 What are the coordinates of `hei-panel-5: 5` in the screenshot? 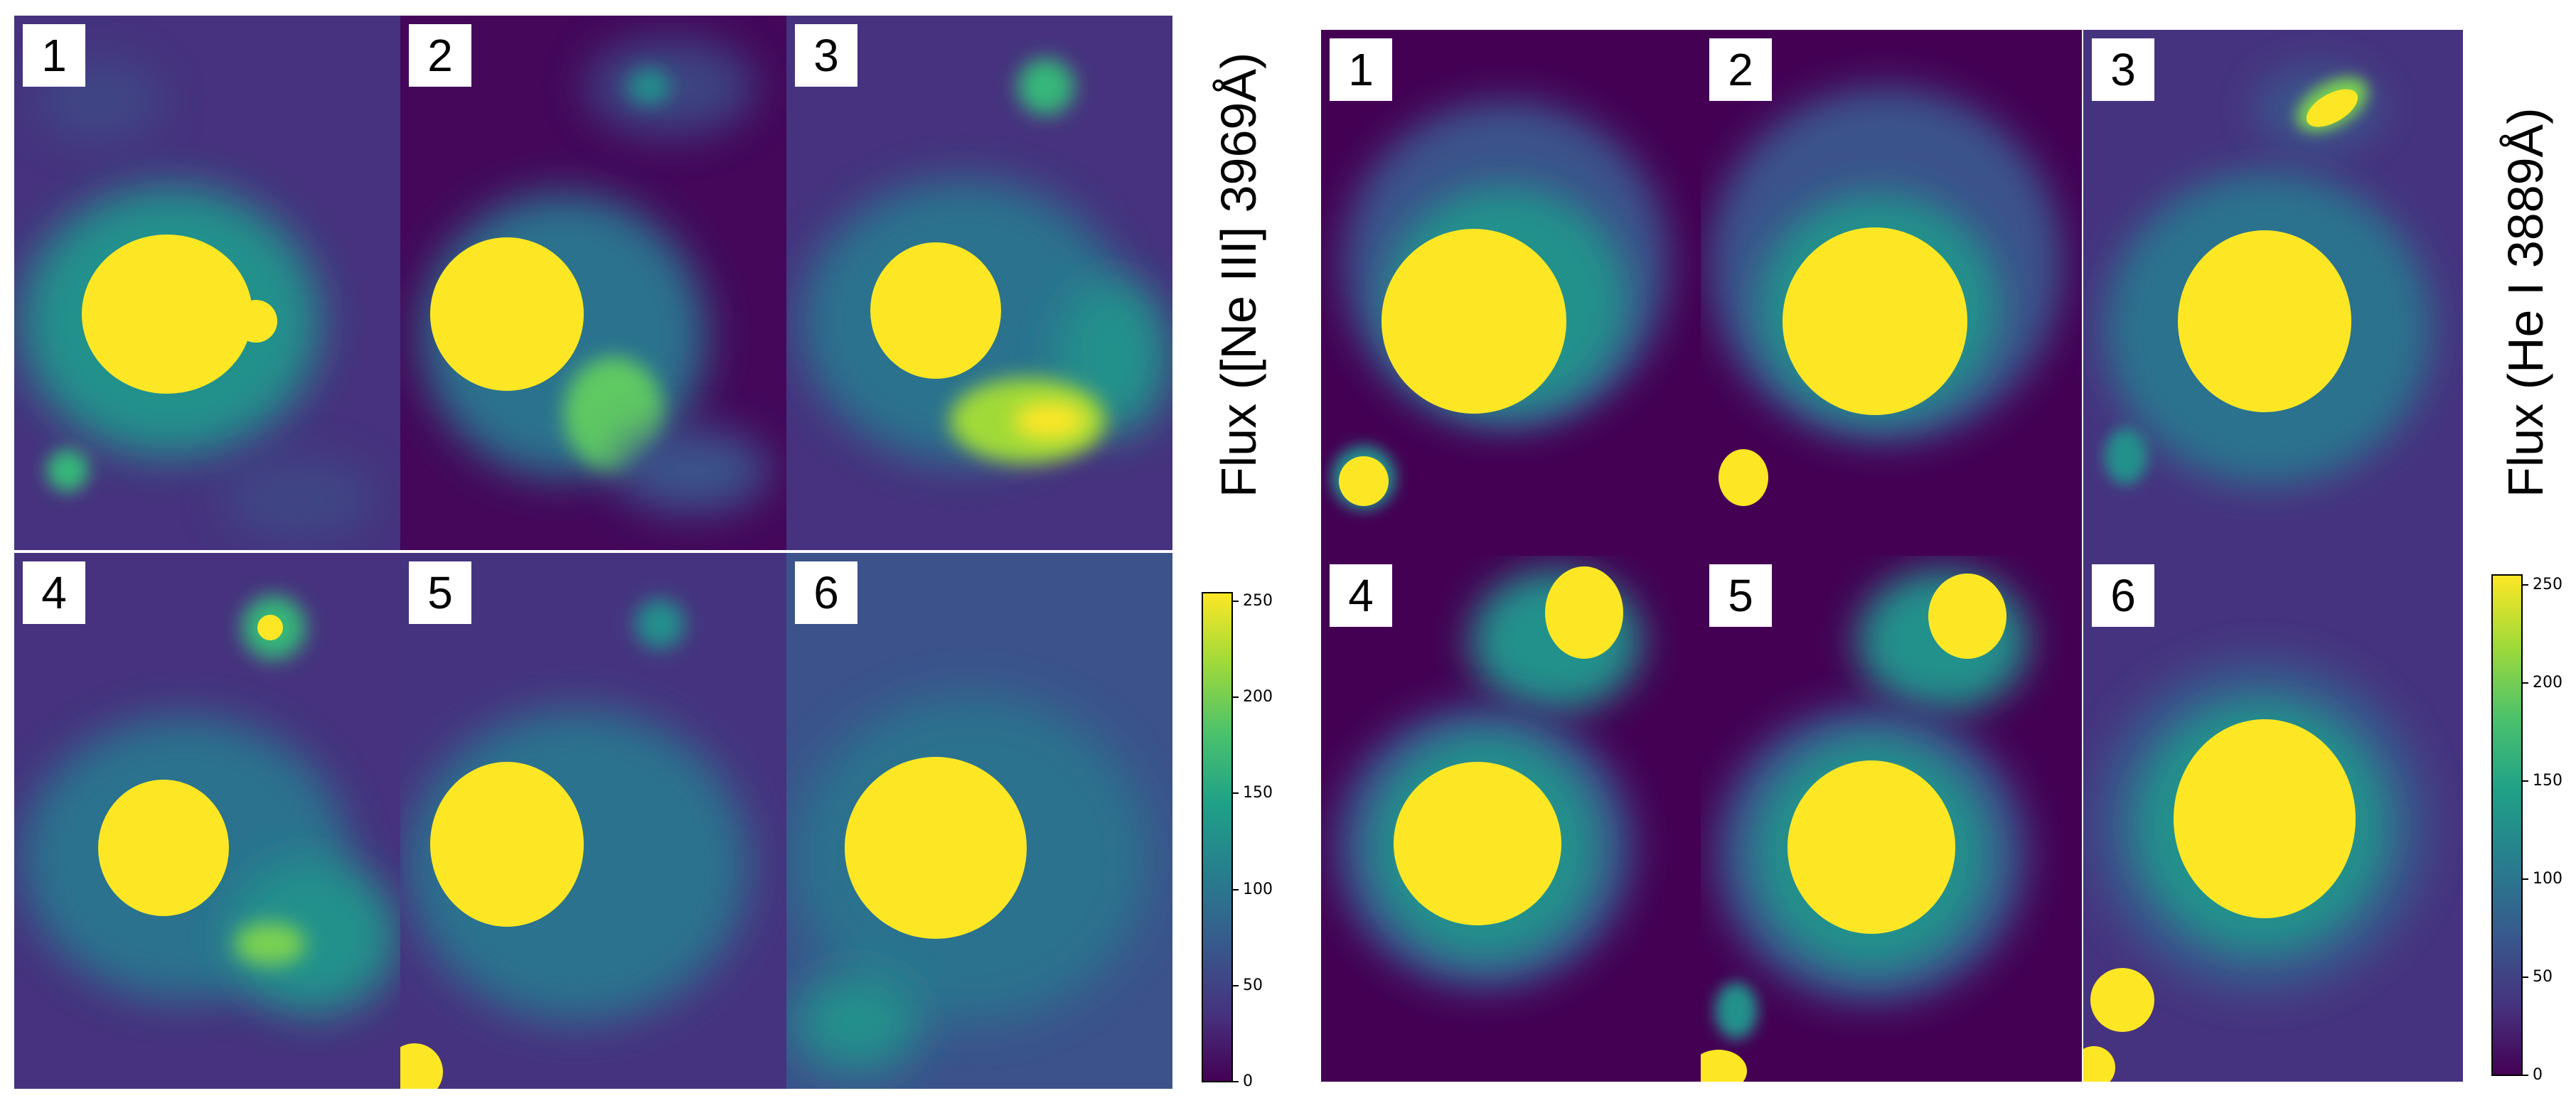 It's located at (1891, 819).